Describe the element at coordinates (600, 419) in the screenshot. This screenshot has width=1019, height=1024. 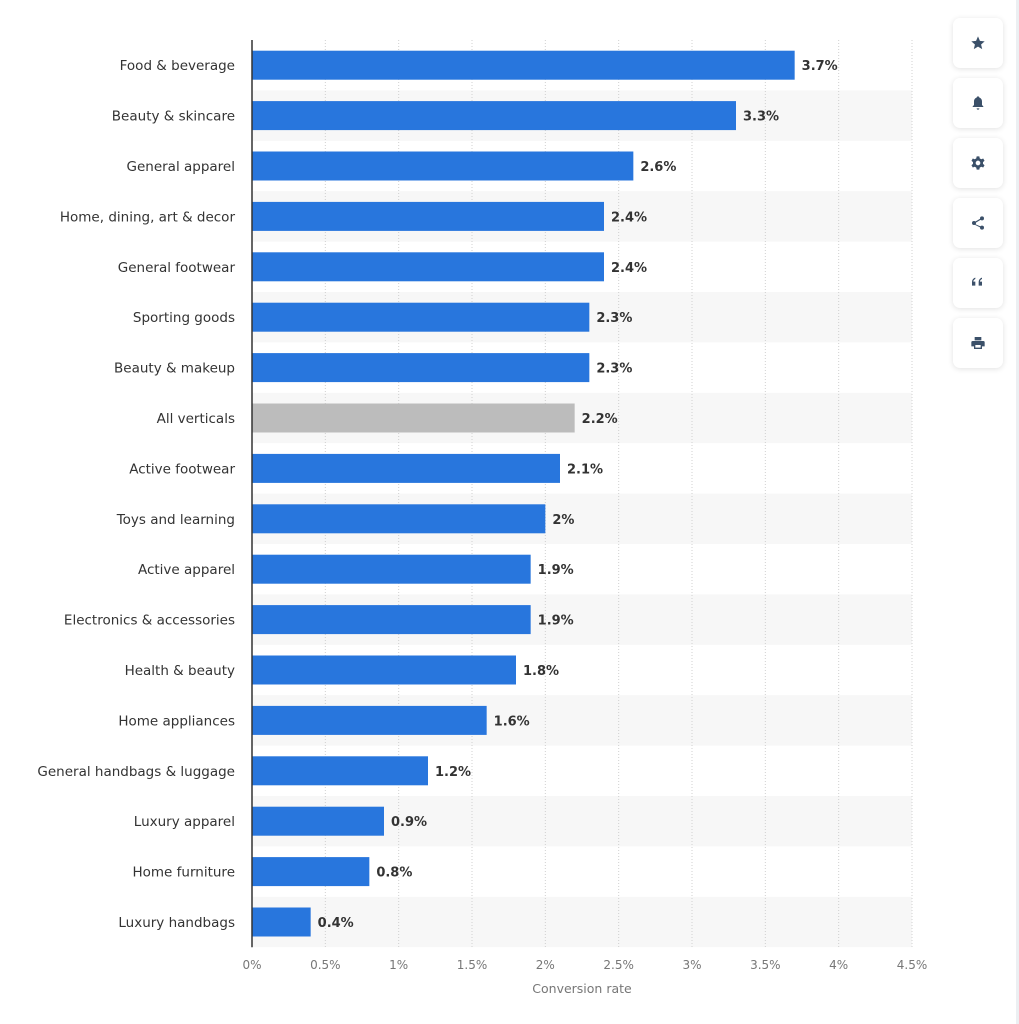
I see `data-label: 2.2%` at that location.